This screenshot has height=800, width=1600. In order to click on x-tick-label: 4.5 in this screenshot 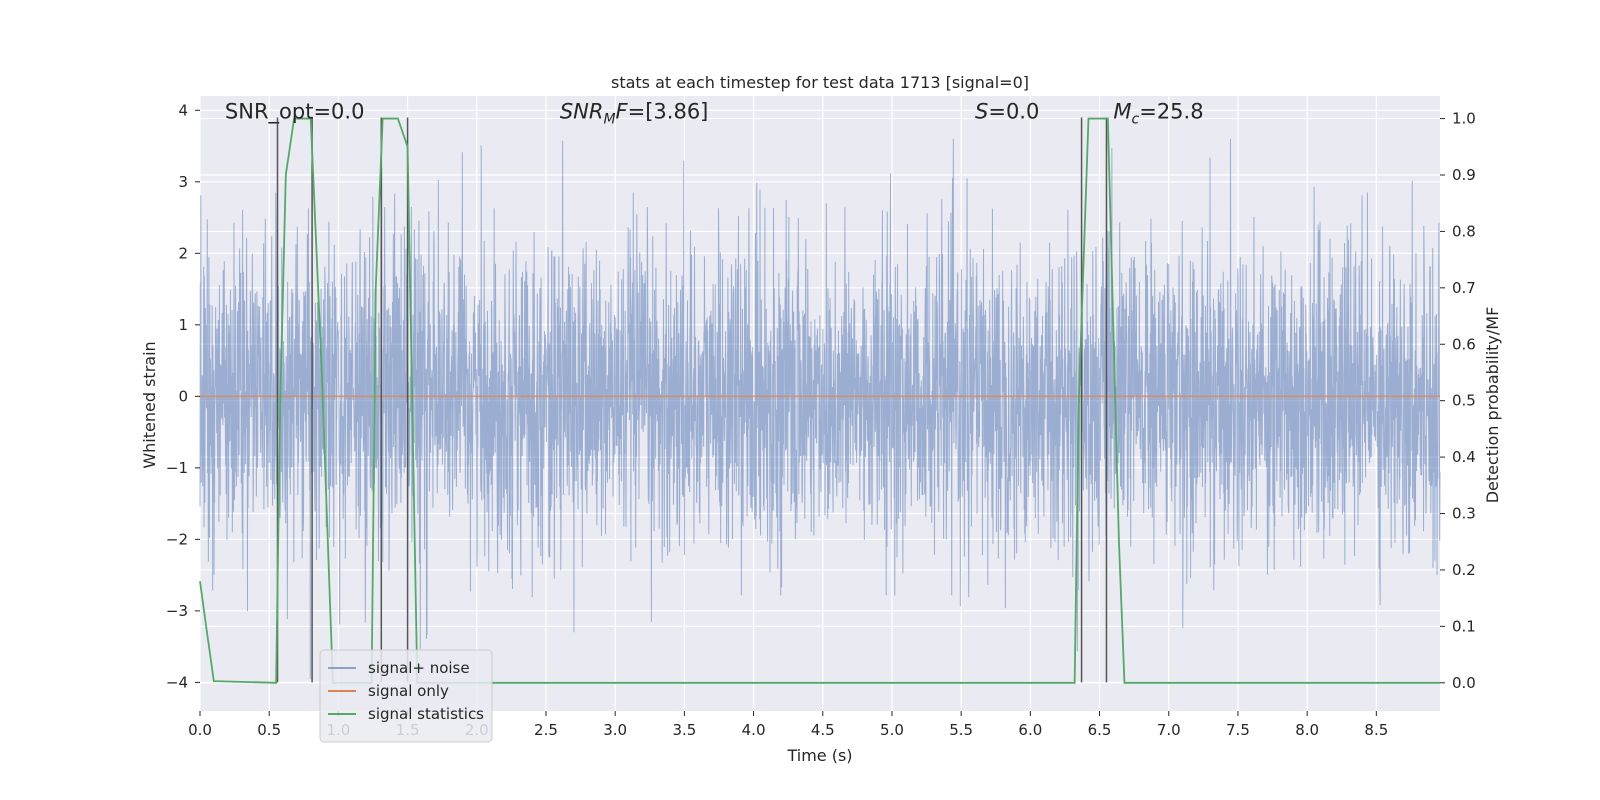, I will do `click(823, 730)`.